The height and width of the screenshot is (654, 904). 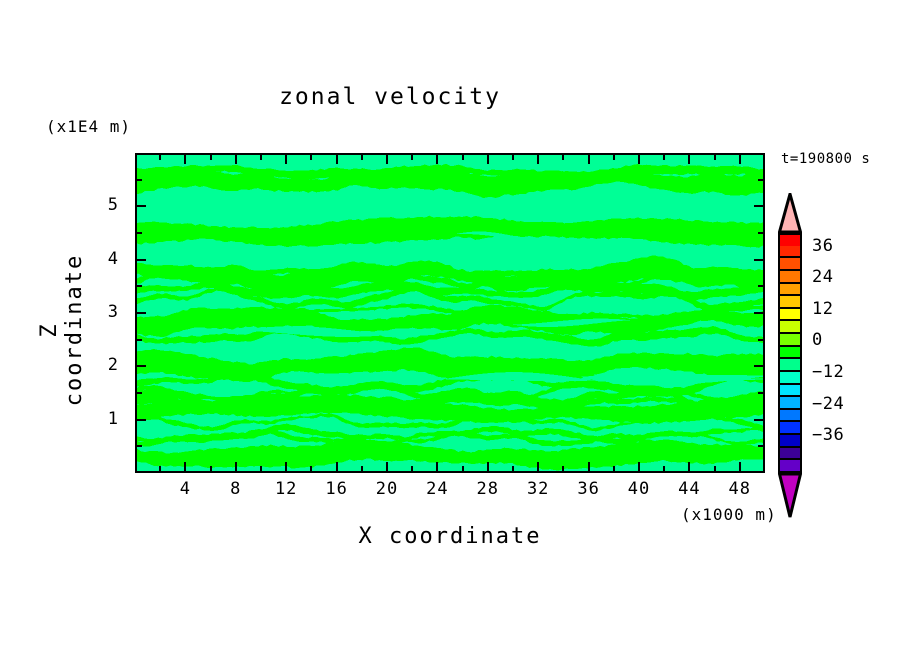 What do you see at coordinates (113, 418) in the screenshot?
I see `y-tick-label: 1` at bounding box center [113, 418].